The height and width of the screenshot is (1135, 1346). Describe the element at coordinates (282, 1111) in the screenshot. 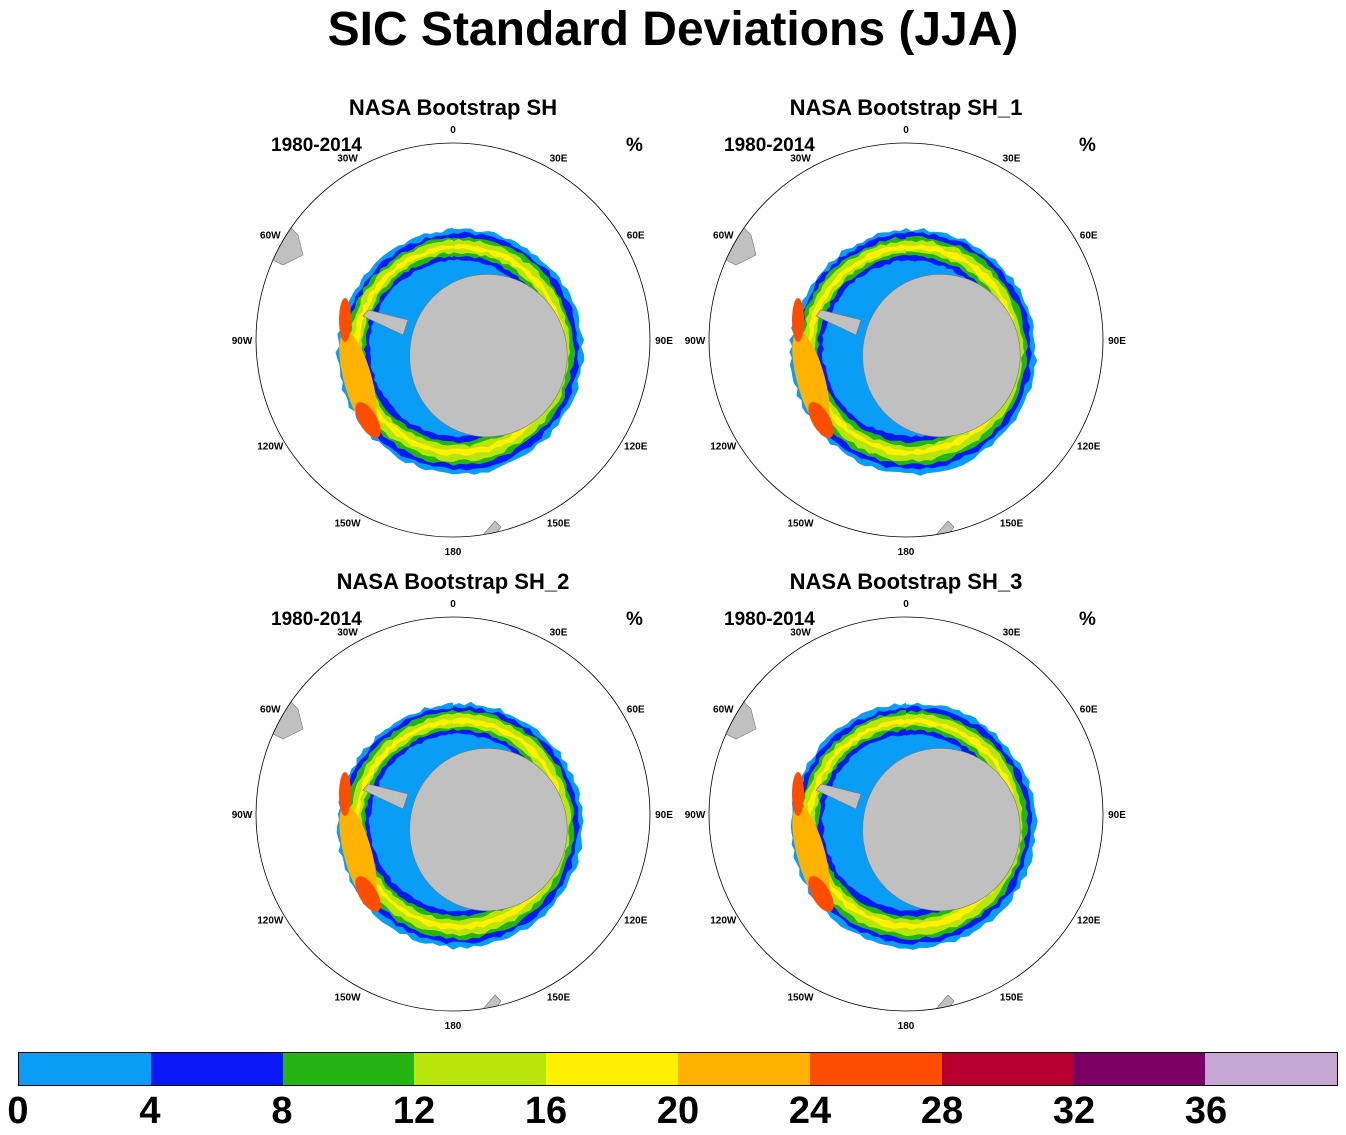

I see `colorbar-label: 8` at that location.